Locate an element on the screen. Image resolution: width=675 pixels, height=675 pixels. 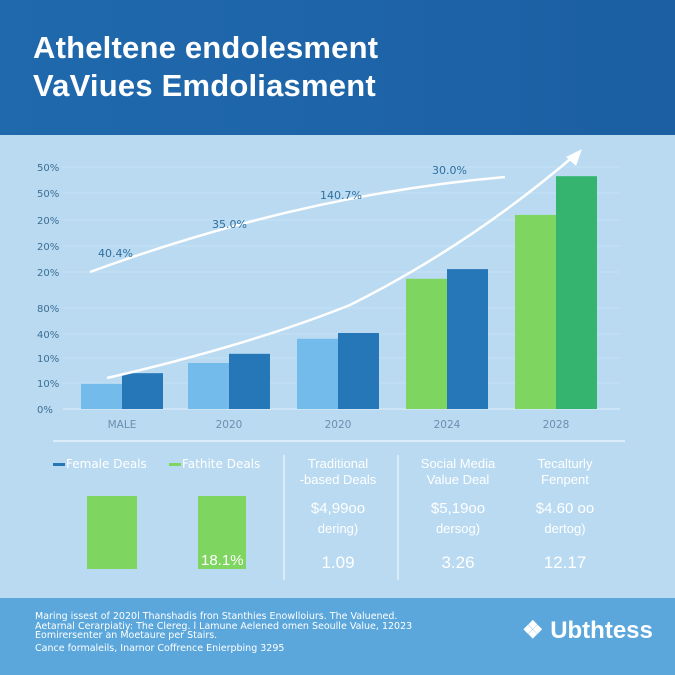
green-bar-label: 18.1% is located at coordinates (222, 560).